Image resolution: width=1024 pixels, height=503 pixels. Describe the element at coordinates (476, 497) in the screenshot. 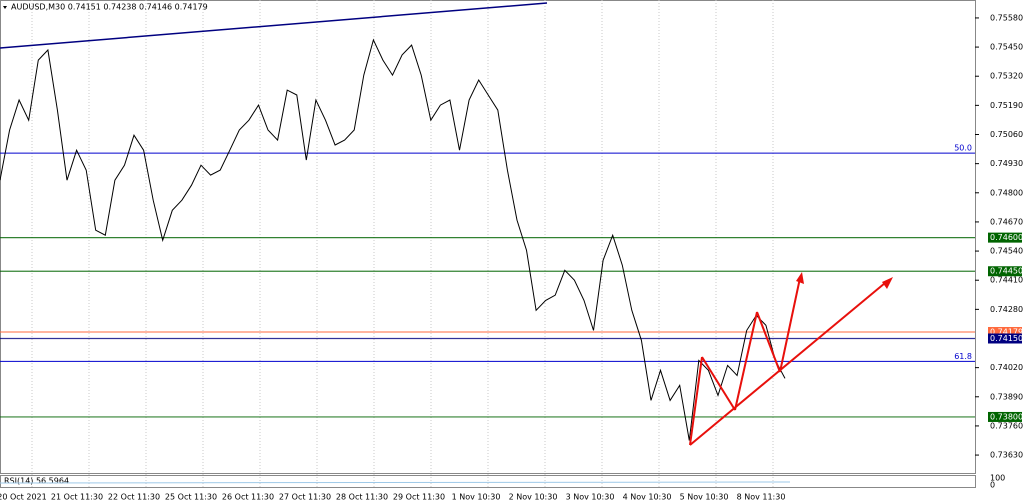

I see `x-tick-label: 1 Nov 10:30` at that location.